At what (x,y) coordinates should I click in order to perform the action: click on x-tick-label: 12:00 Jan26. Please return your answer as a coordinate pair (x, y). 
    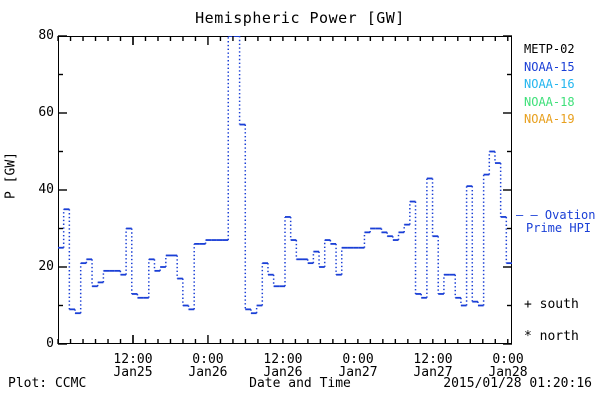
    Looking at the image, I should click on (283, 366).